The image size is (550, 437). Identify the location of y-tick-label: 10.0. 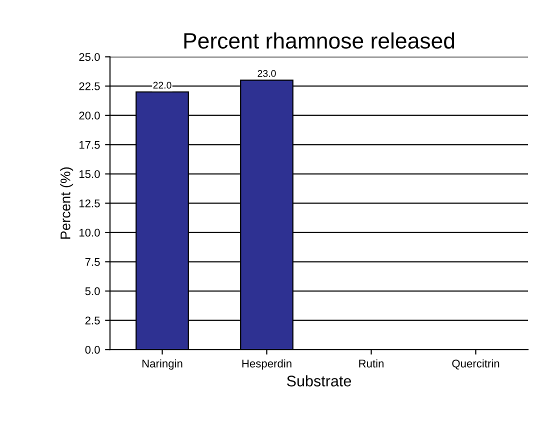
(90, 232).